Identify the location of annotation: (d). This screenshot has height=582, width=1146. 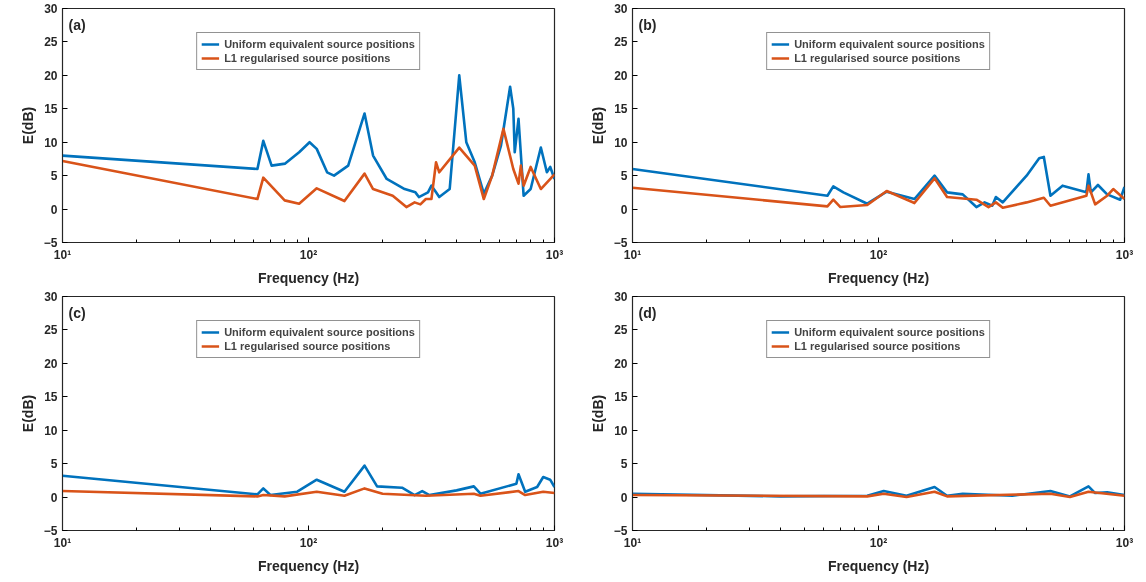
(647, 312).